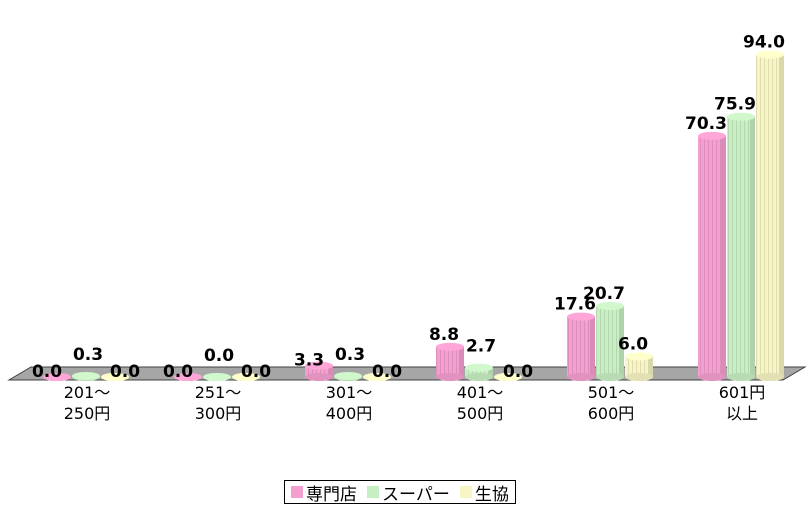  What do you see at coordinates (350, 355) in the screenshot?
I see `data-label-3-series-2: 0.3` at bounding box center [350, 355].